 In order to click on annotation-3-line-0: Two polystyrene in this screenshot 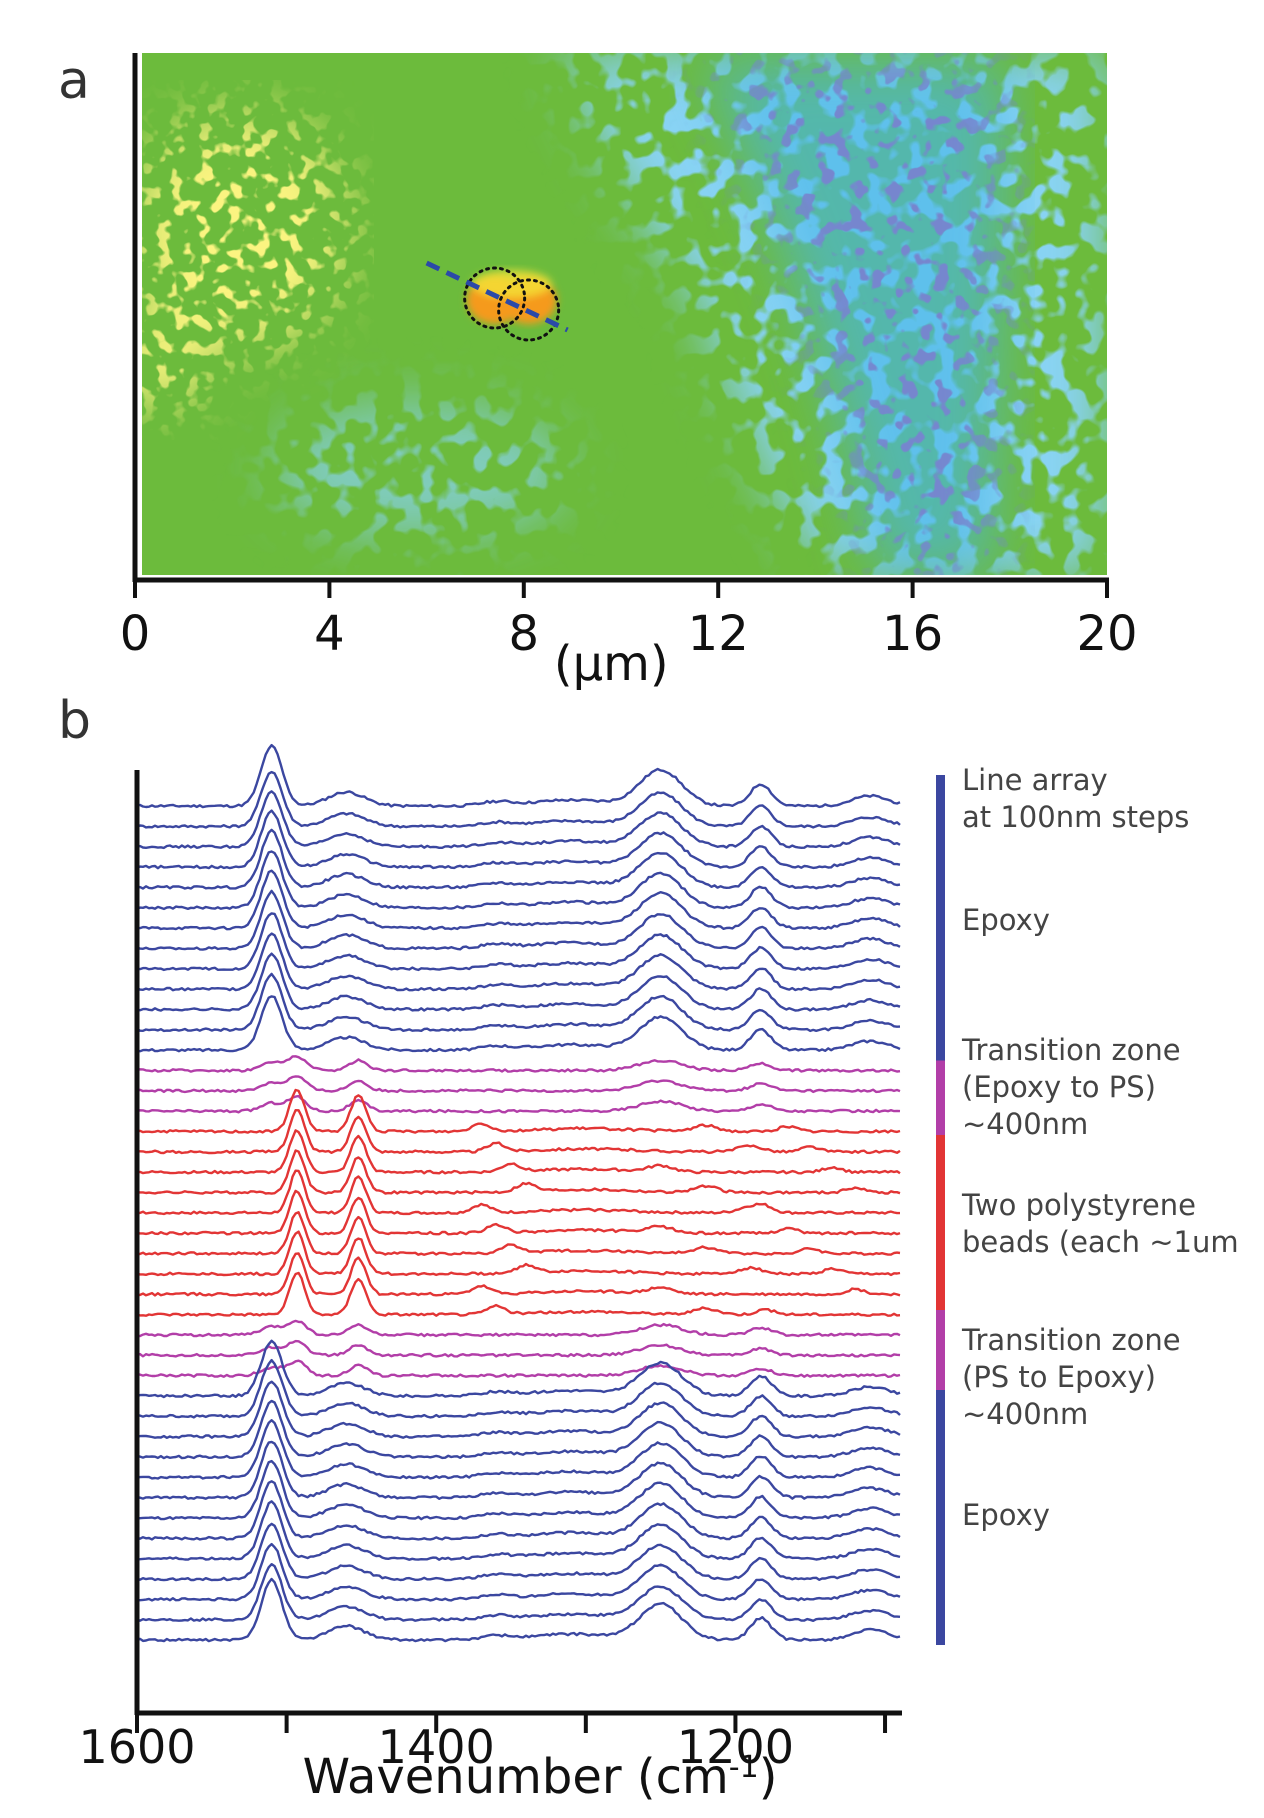, I will do `click(1078, 1205)`.